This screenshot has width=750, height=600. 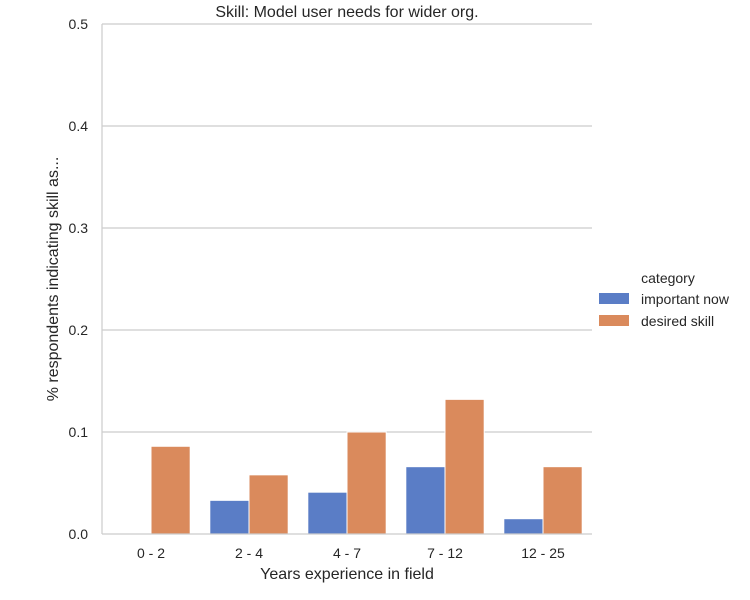 I want to click on y-tick-labels: 0.0 0.1 0.2 0.3 0.4 0.5, so click(x=79, y=279).